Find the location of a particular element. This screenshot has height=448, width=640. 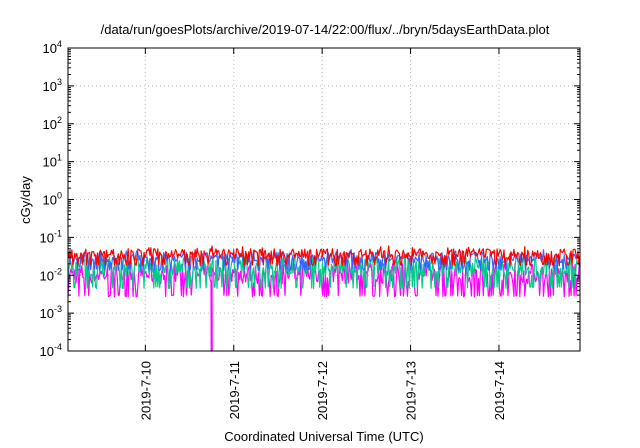

y-tick-label: 10⁻³ is located at coordinates (51, 312).